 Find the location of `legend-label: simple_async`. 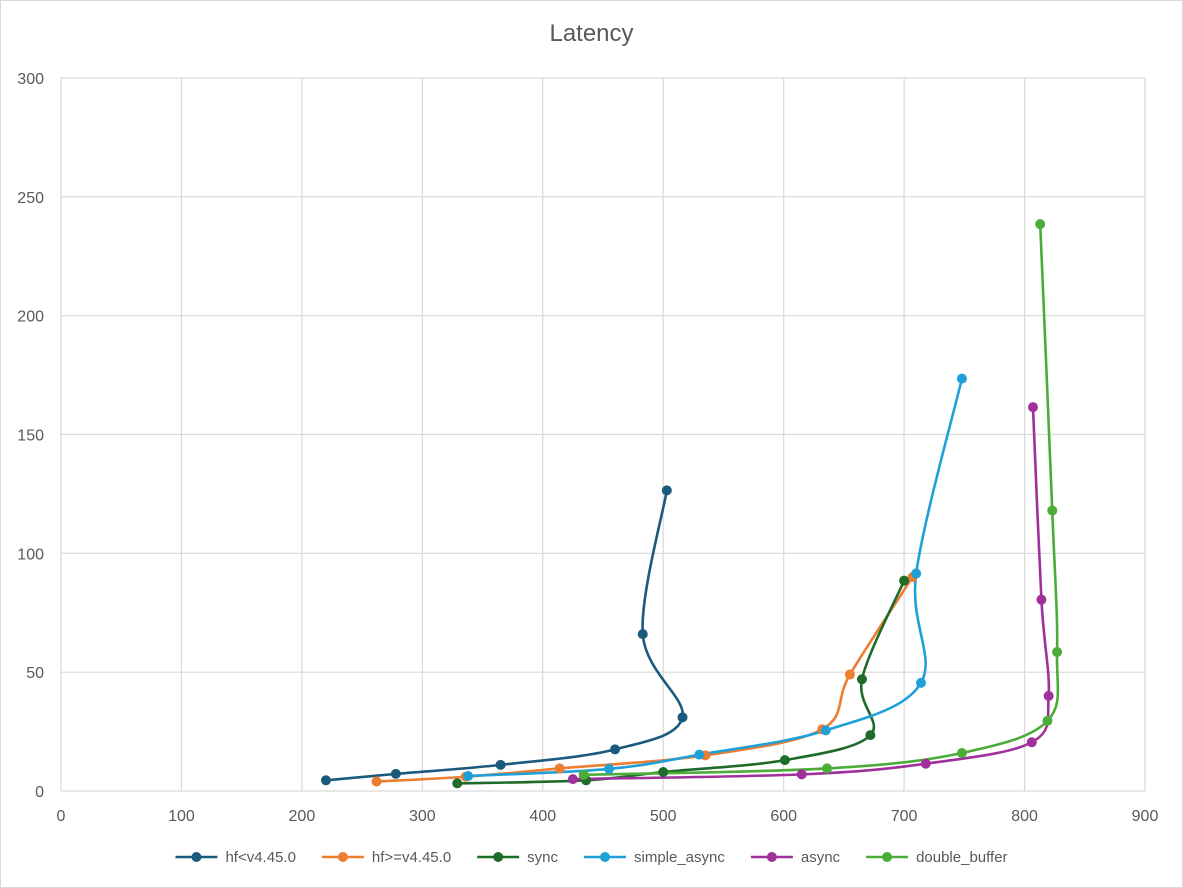

legend-label: simple_async is located at coordinates (679, 857).